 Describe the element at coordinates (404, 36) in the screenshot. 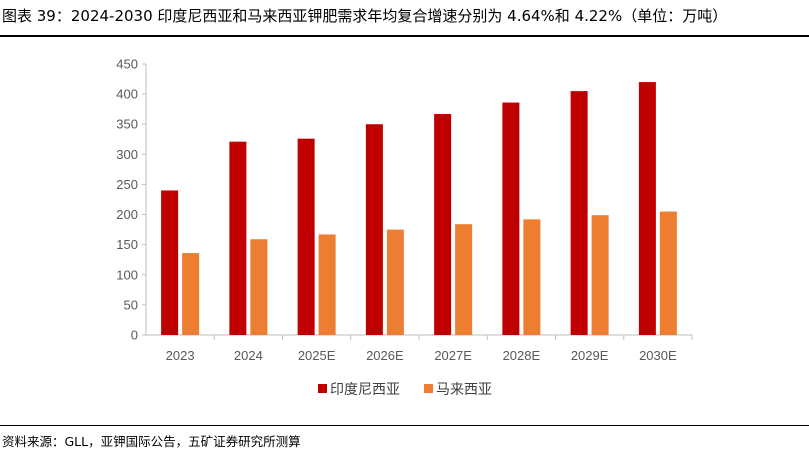

I see `top-rule` at that location.